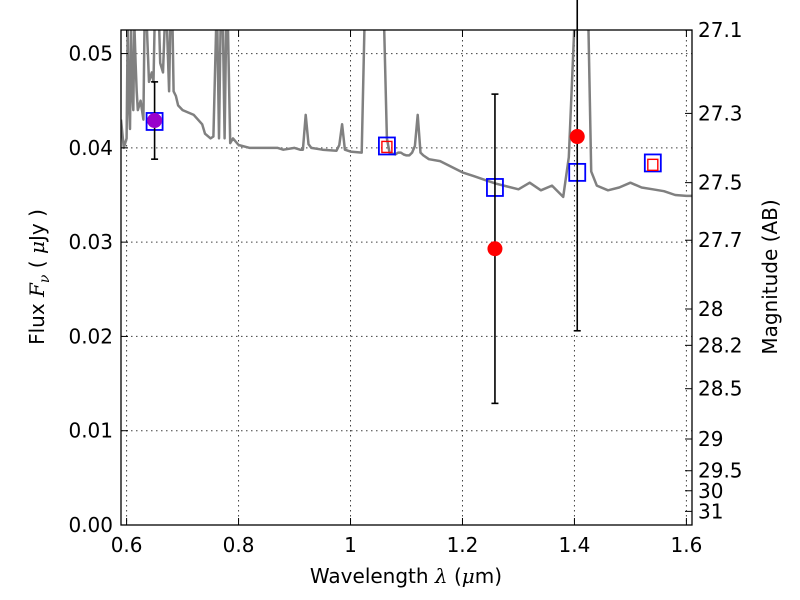  Describe the element at coordinates (720, 113) in the screenshot. I see `y2-tick-label: 27.3` at that location.